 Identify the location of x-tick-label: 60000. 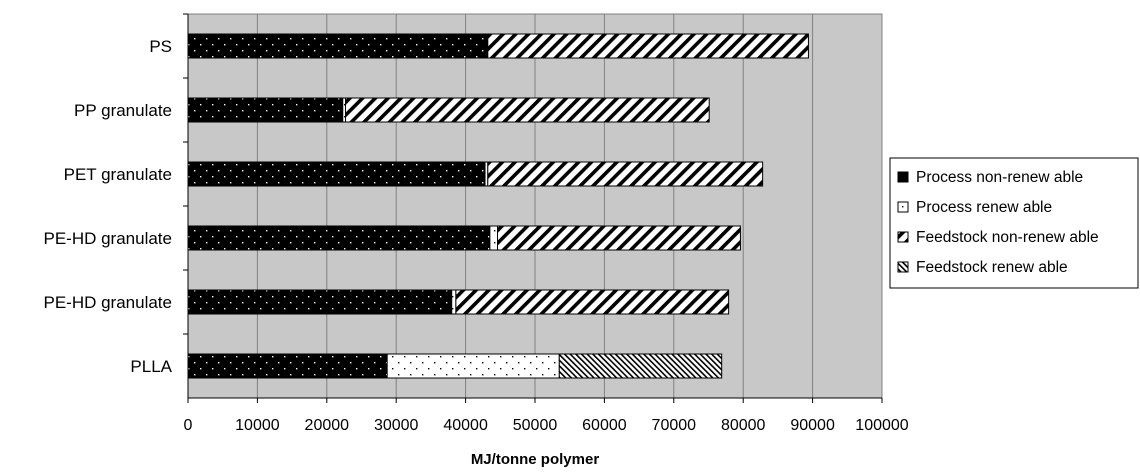
(604, 425).